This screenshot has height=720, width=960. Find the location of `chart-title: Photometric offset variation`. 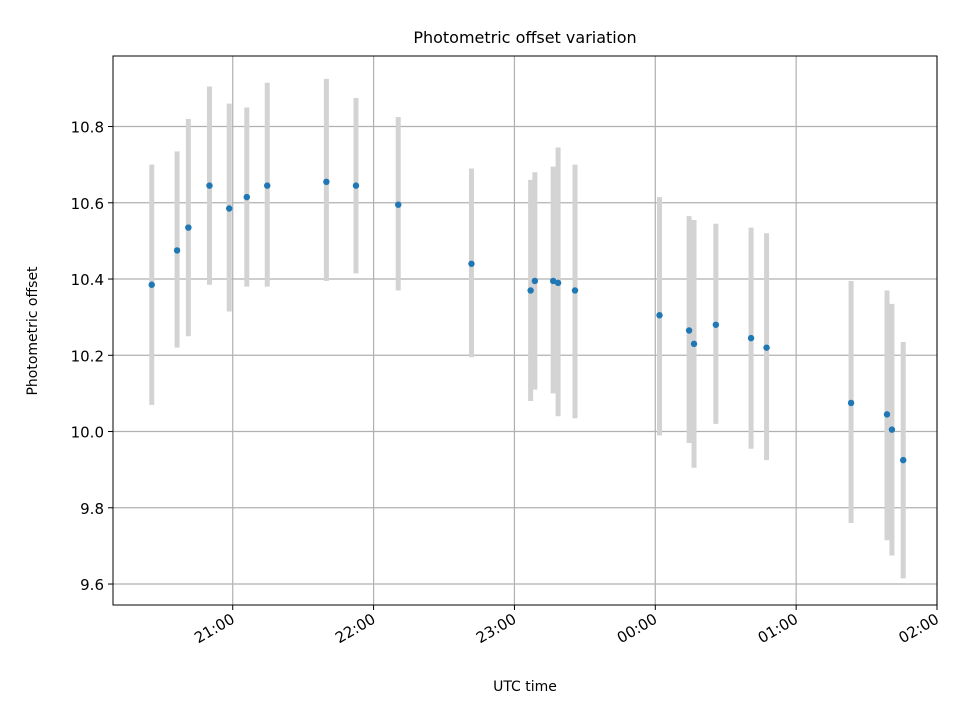

chart-title: Photometric offset variation is located at coordinates (524, 37).